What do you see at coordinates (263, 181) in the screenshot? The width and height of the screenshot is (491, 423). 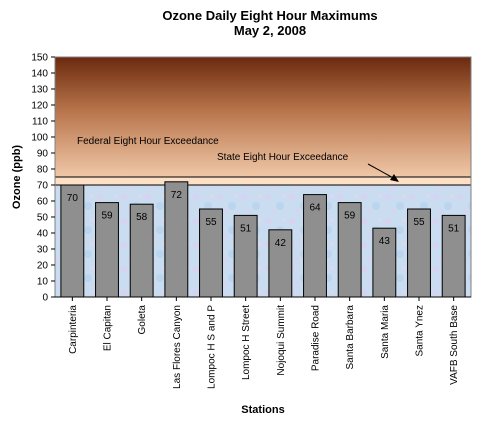 I see `state-exceedance-band` at bounding box center [263, 181].